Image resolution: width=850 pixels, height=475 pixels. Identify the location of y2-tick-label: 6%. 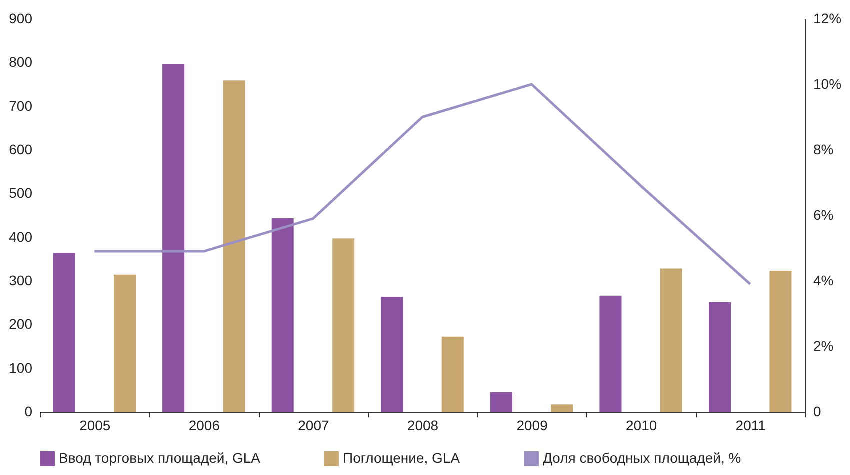
(824, 215).